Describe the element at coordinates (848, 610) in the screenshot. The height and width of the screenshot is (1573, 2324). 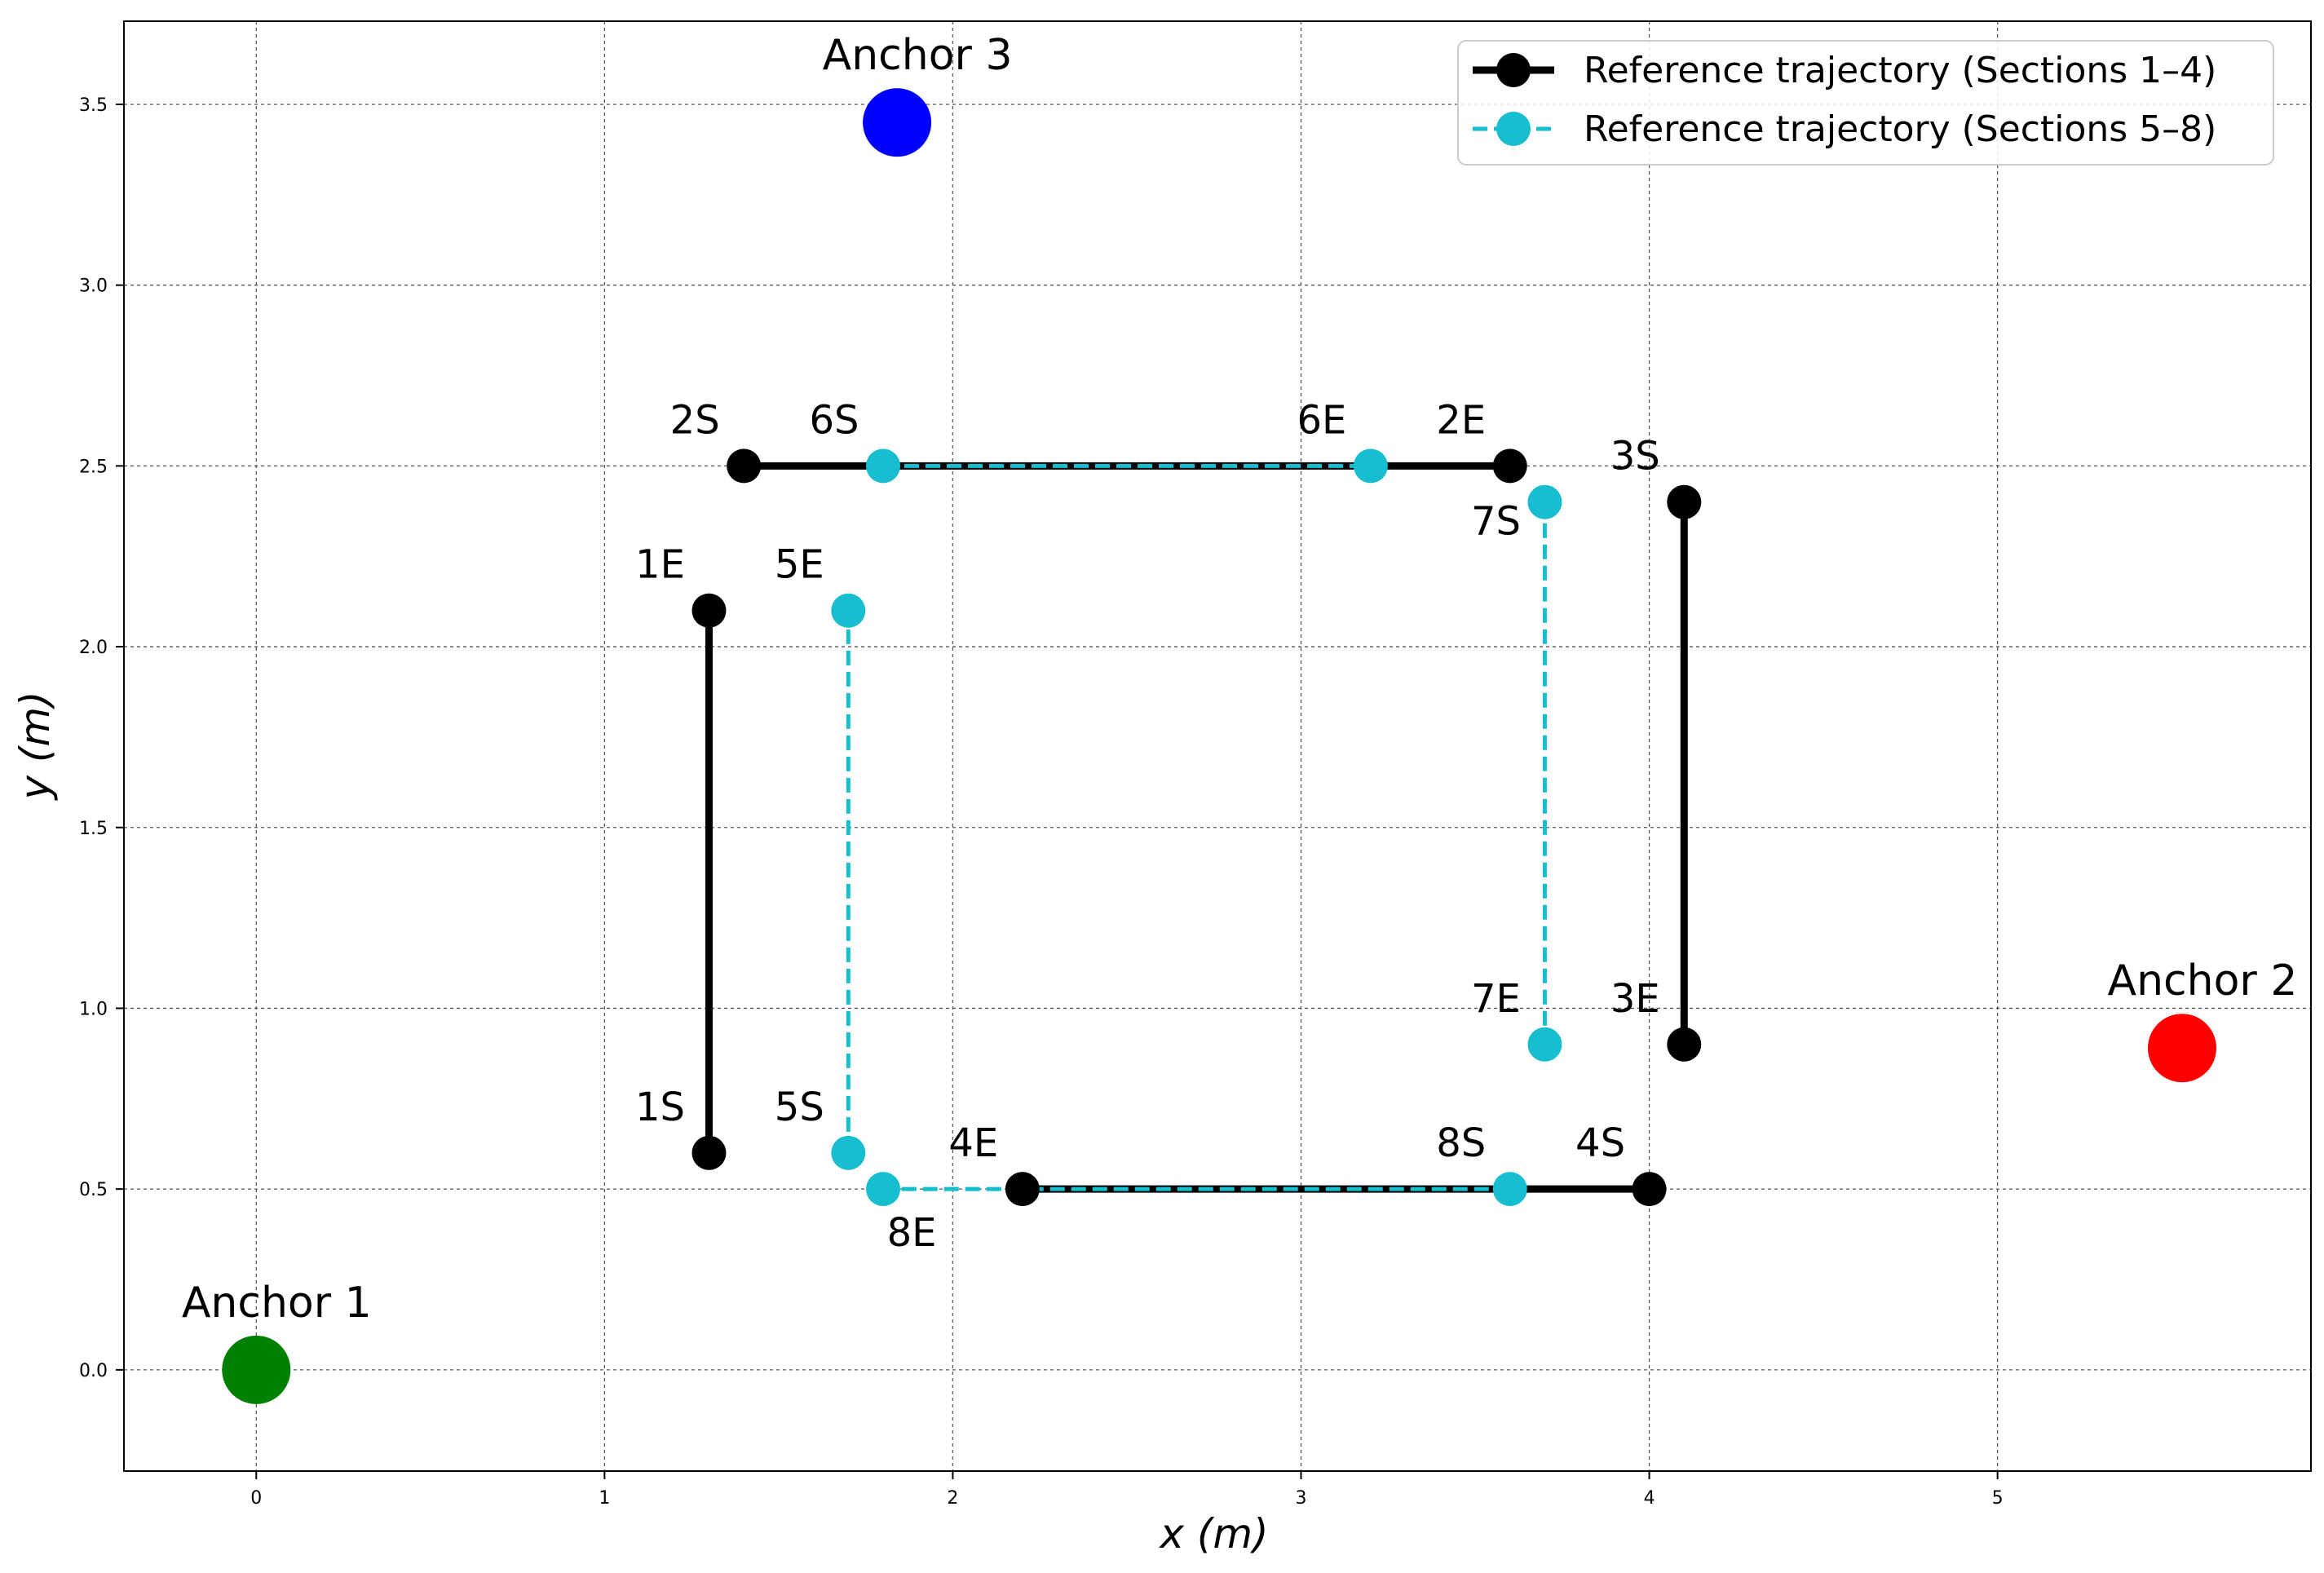
I see `point-marker-5E` at that location.